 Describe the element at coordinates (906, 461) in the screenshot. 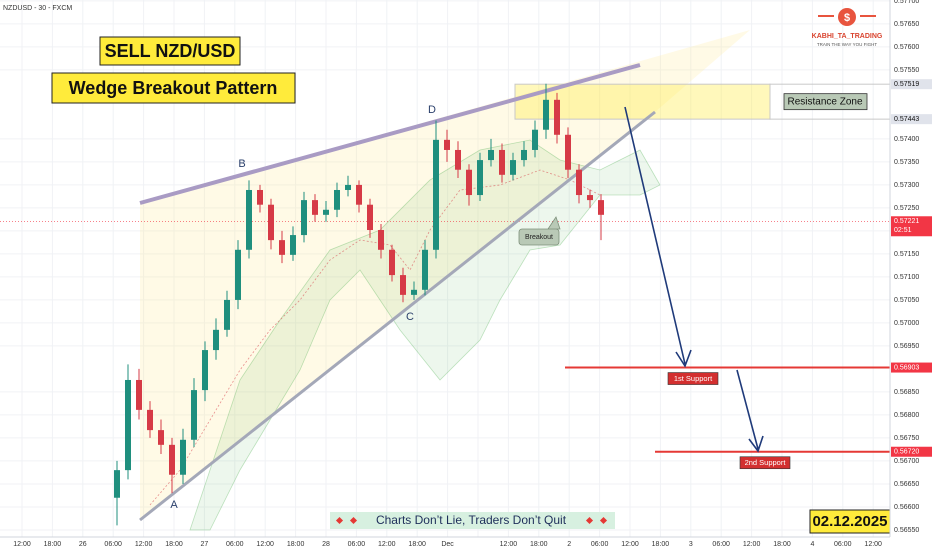

I see `y-tick-label: 0.56700` at that location.